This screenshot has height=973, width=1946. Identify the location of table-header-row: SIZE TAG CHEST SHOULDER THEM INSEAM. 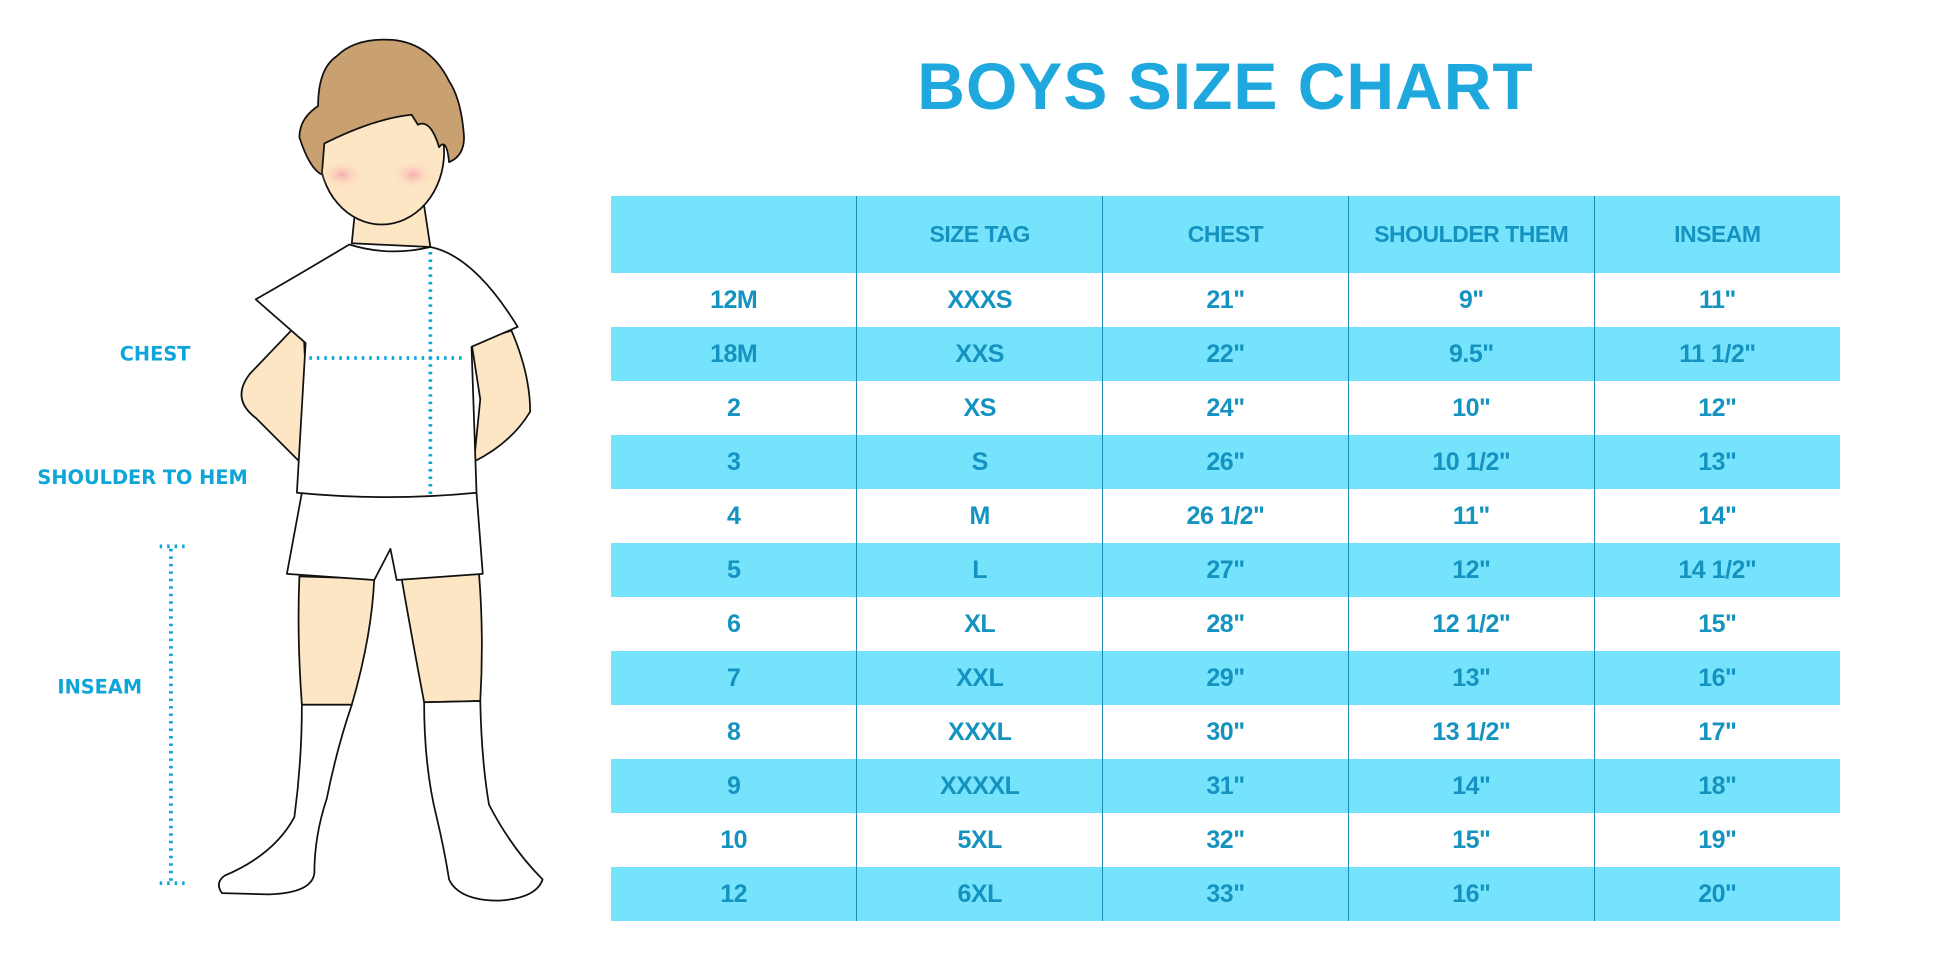
(1225, 234).